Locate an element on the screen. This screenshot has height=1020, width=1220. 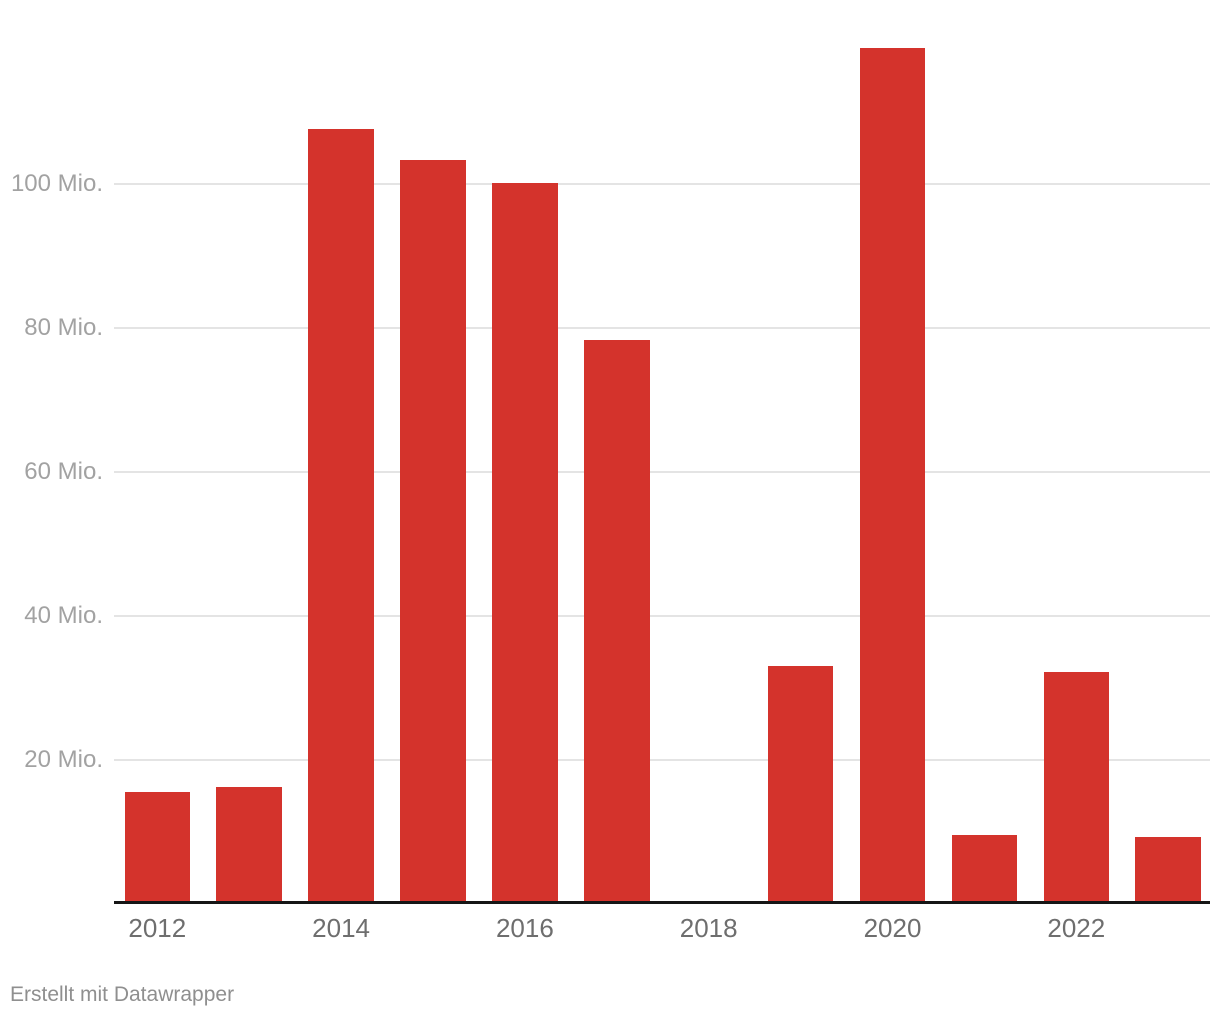
gridline-60-mio is located at coordinates (662, 472).